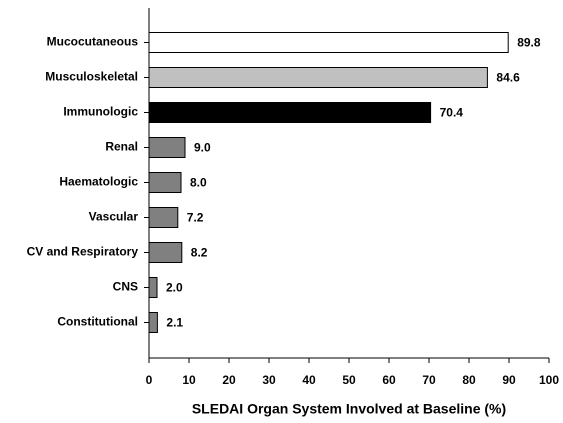  Describe the element at coordinates (198, 183) in the screenshot. I see `value-label: 8.0` at that location.